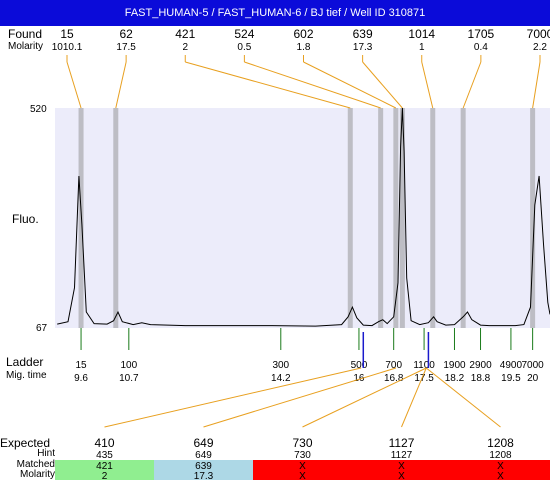 The image size is (550, 480). Describe the element at coordinates (104, 466) in the screenshot. I see `matched-value: 421` at that location.